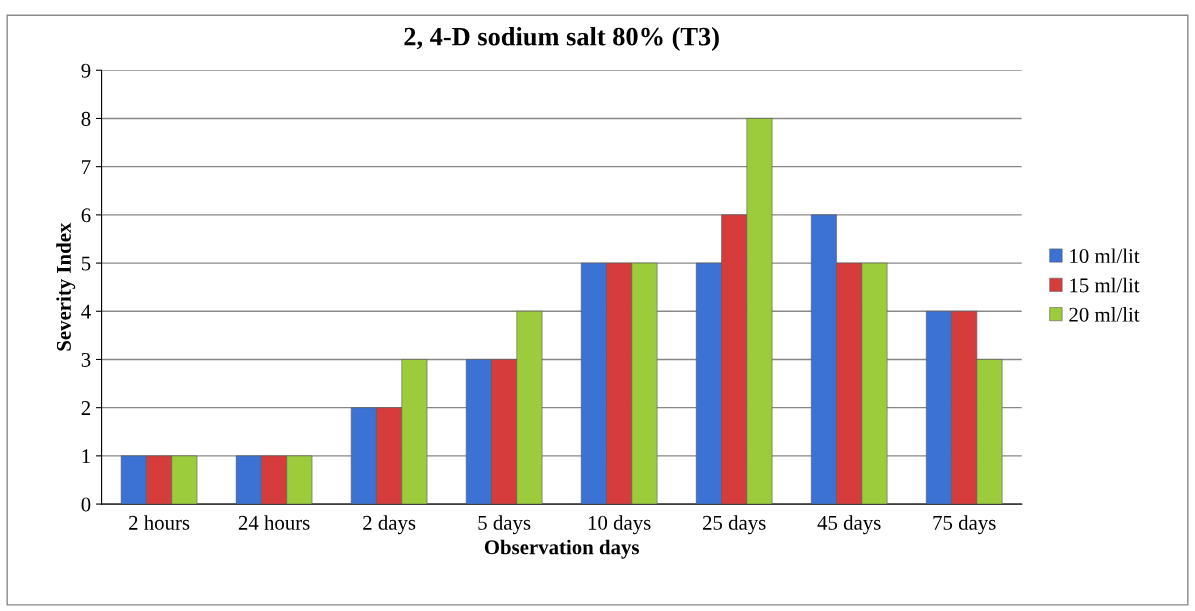 The height and width of the screenshot is (611, 1195). I want to click on x-tick-label: 2 days, so click(389, 525).